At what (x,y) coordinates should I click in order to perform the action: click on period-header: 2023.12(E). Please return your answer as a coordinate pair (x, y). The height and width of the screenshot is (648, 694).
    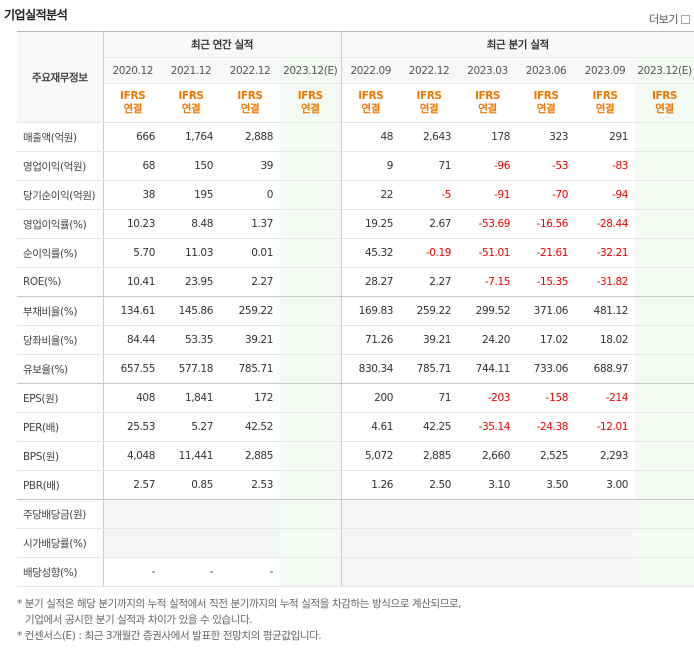
    Looking at the image, I should click on (664, 70).